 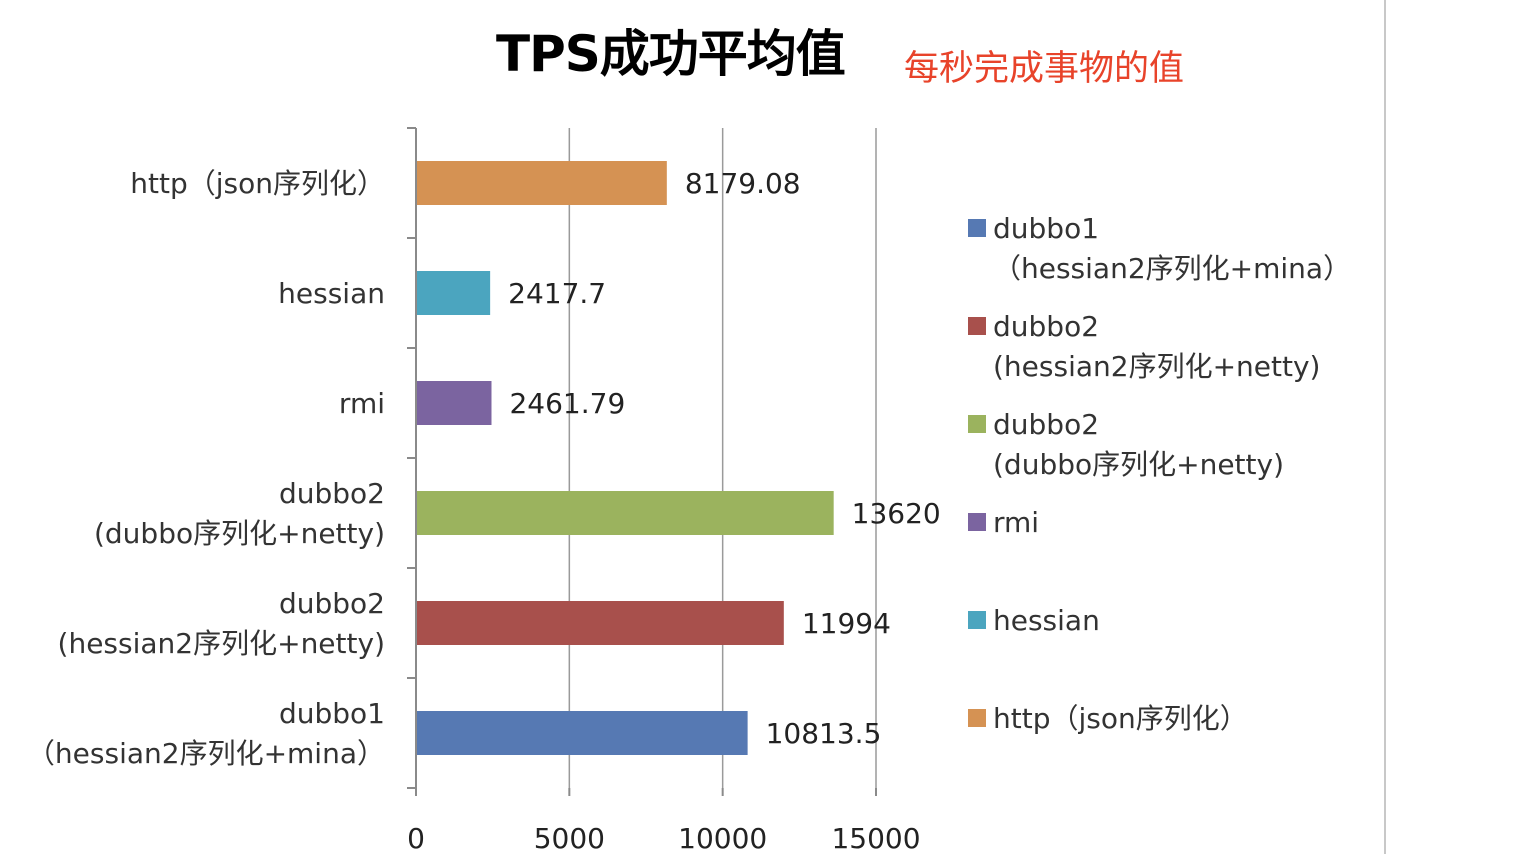 I want to click on category-label: dubbo1, so click(x=332, y=713).